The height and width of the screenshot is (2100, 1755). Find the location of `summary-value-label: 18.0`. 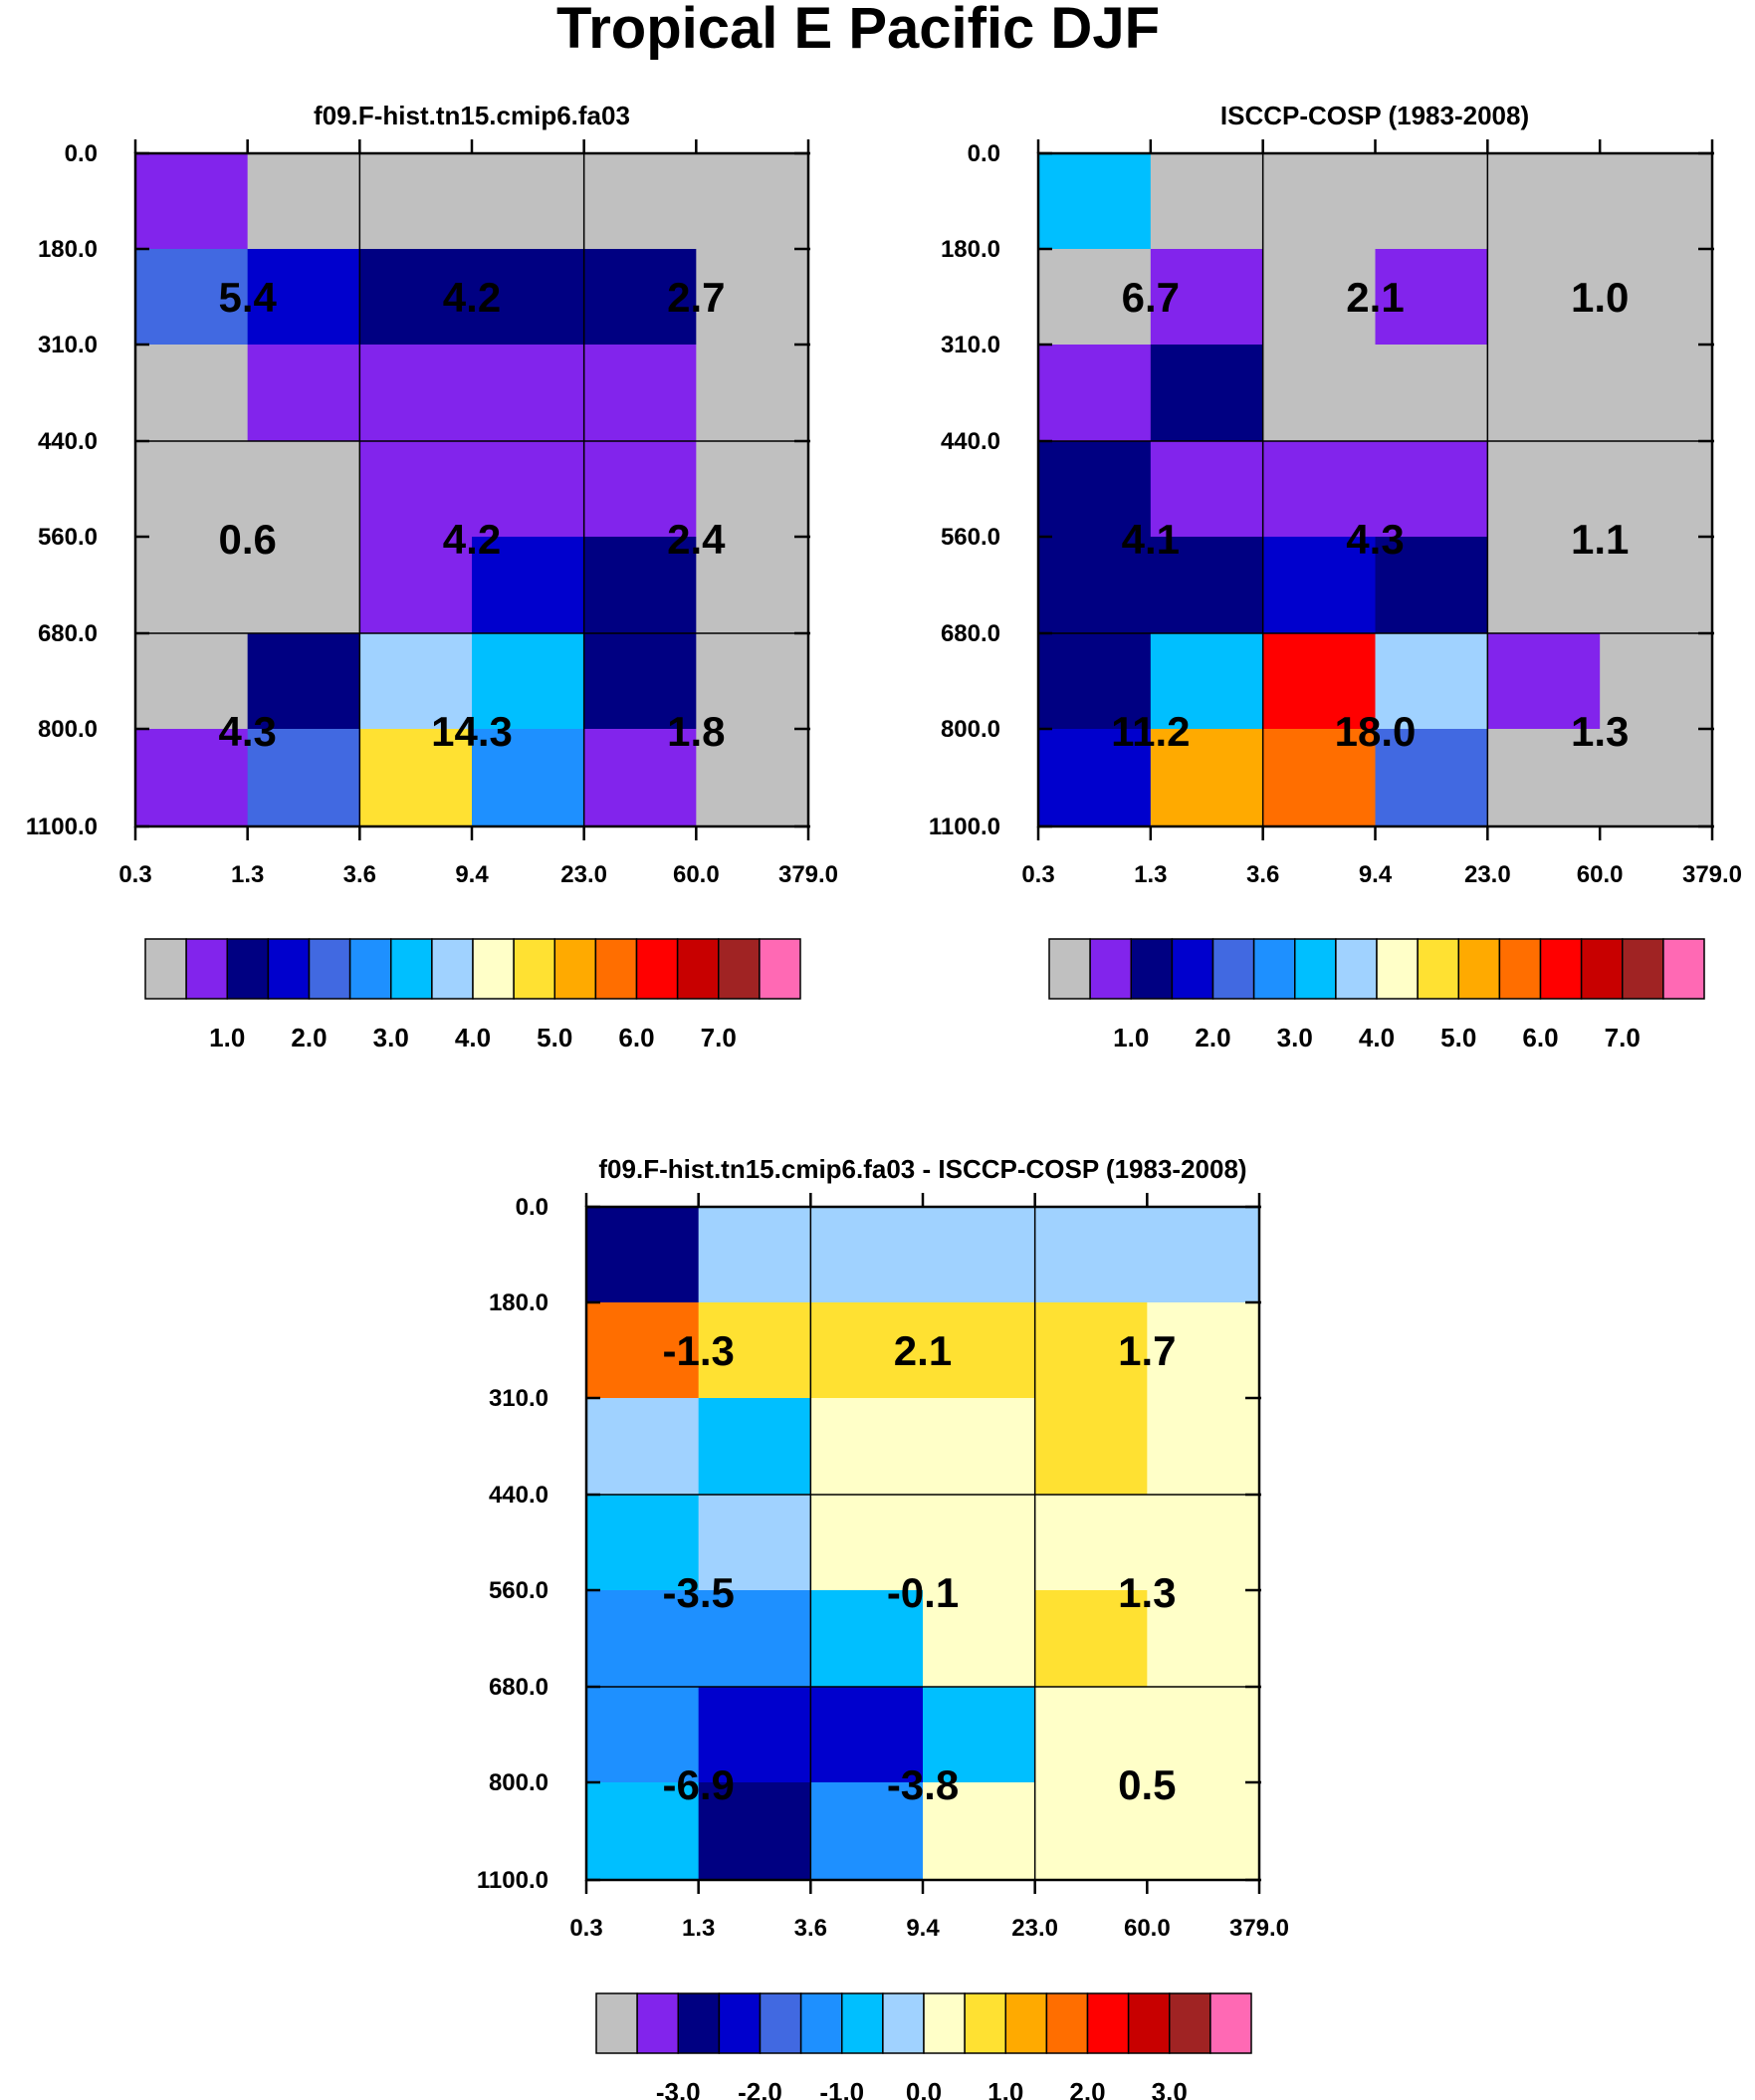

summary-value-label: 18.0 is located at coordinates (1376, 731).